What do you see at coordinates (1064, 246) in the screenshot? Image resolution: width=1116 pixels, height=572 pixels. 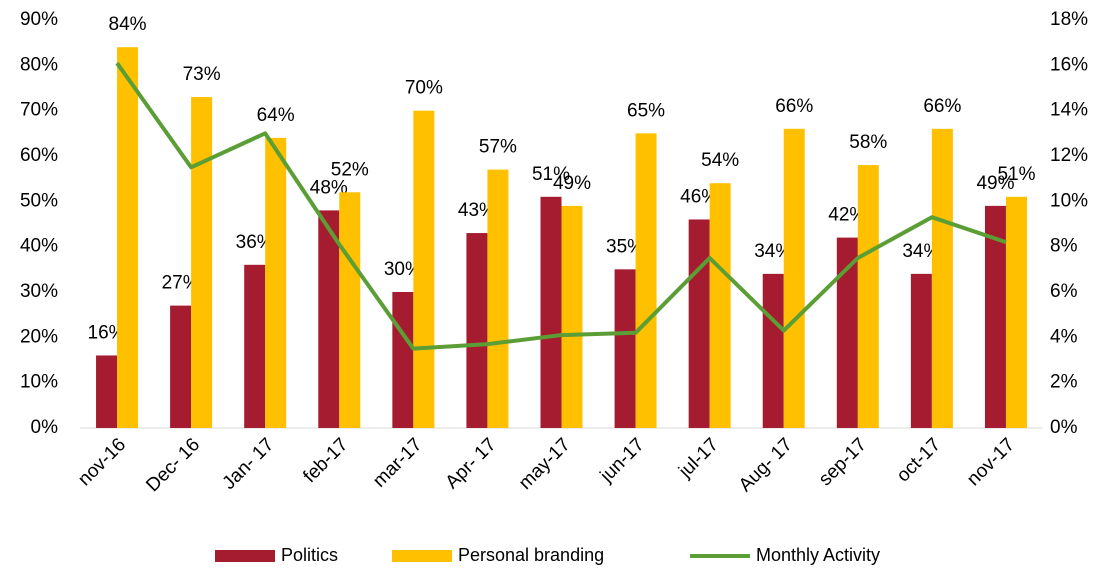 I see `y2-tick-label: 8%` at bounding box center [1064, 246].